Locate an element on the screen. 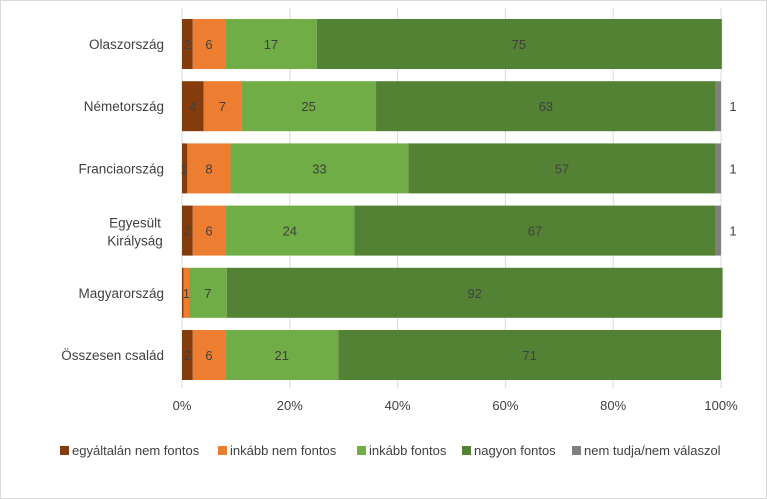  data-label: 8 is located at coordinates (208, 168).